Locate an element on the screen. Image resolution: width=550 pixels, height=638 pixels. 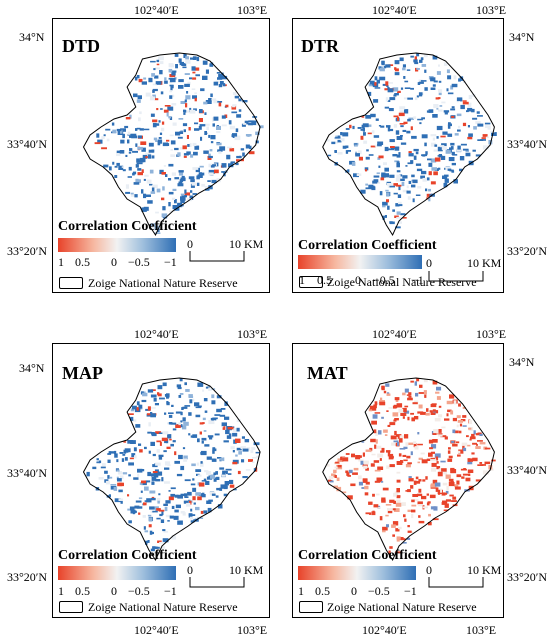
panel-title: MAP is located at coordinates (82, 373).